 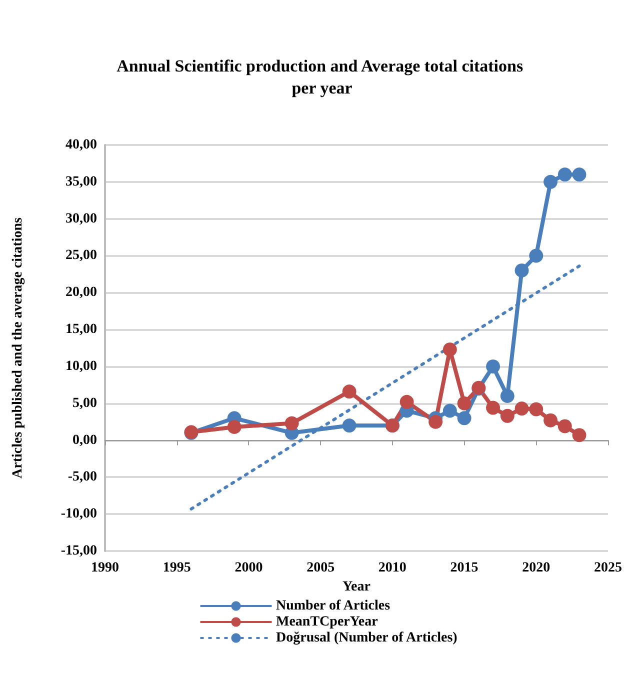 What do you see at coordinates (322, 77) in the screenshot?
I see `chart-title: Annual Scientific production and Average total citations per year` at bounding box center [322, 77].